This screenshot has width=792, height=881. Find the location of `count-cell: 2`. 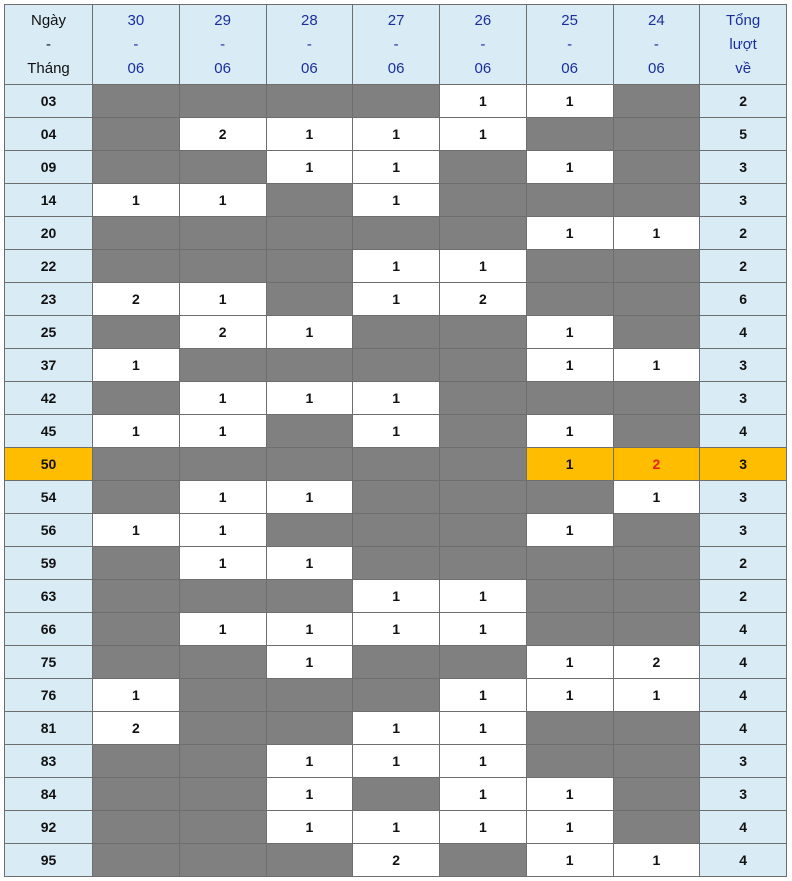

count-cell: 2 is located at coordinates (136, 728).